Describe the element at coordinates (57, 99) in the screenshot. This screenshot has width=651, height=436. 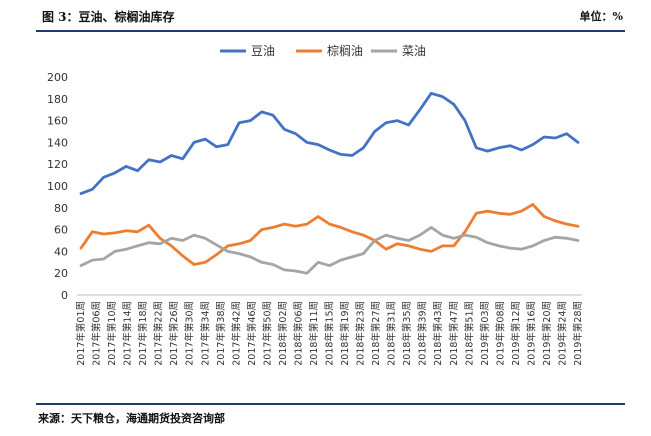
I see `y-tick-label: 180` at that location.